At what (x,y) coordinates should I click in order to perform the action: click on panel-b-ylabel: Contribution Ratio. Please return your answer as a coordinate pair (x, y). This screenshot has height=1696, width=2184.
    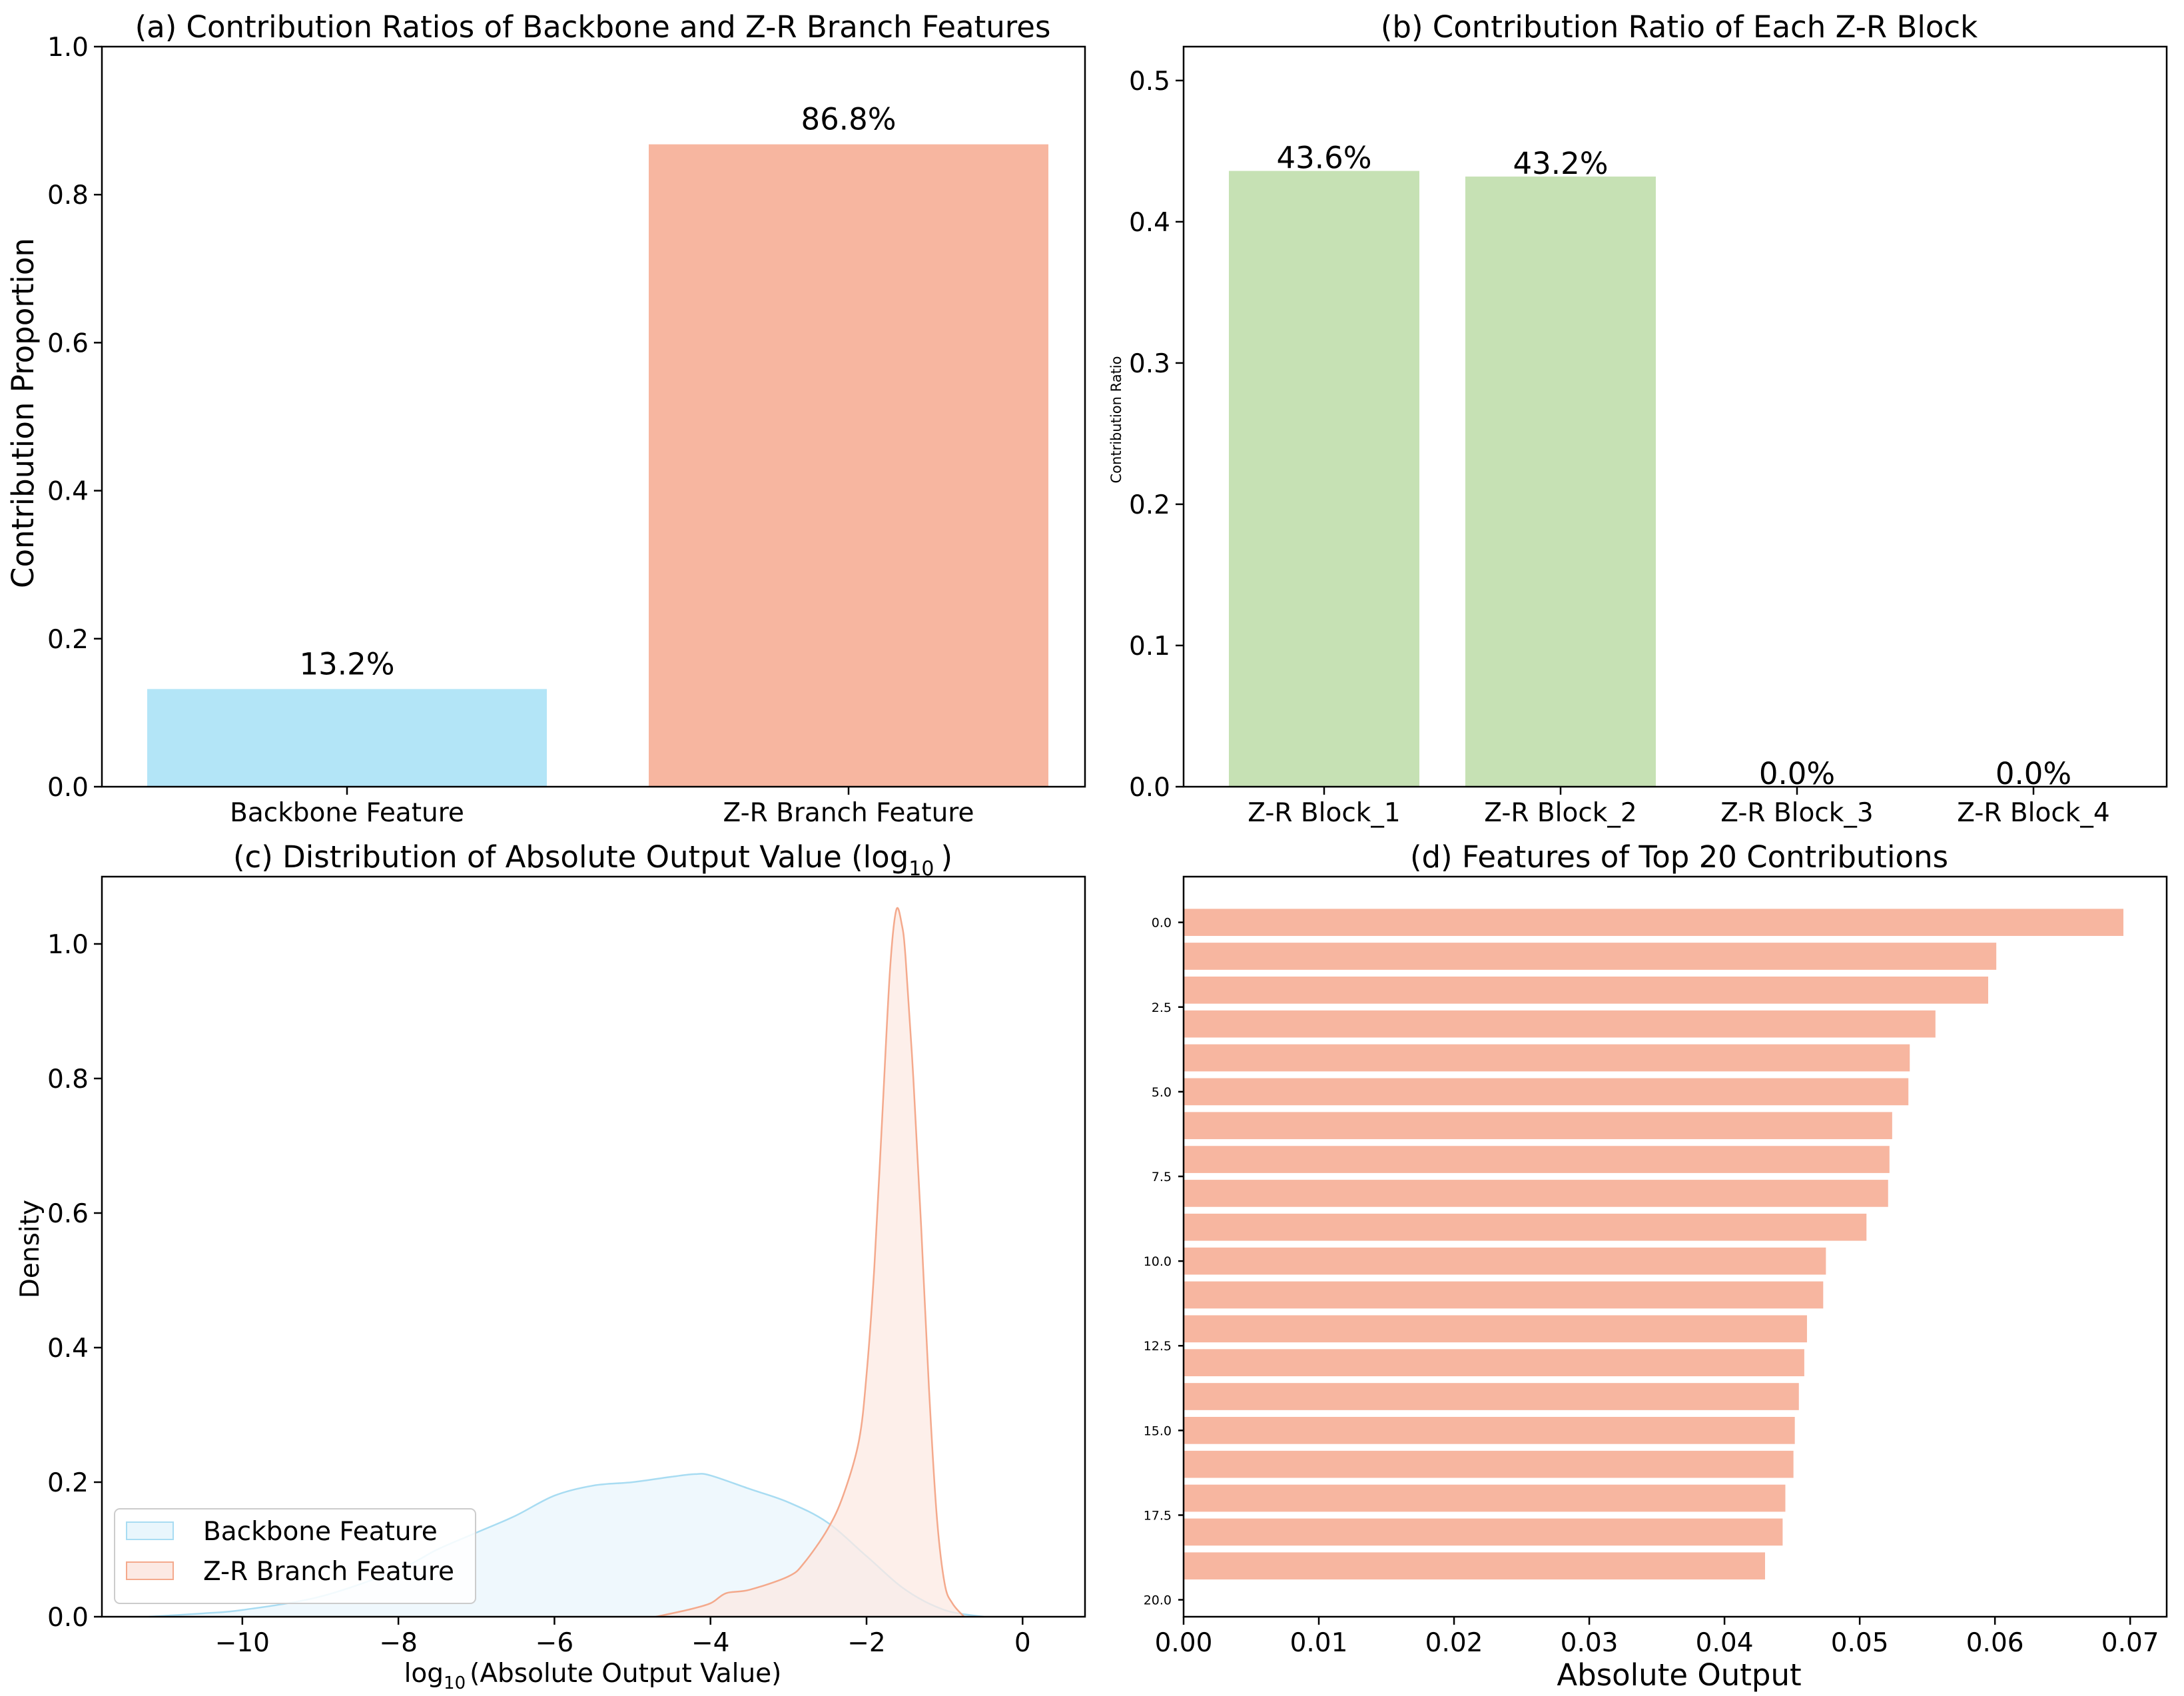
    Looking at the image, I should click on (1116, 420).